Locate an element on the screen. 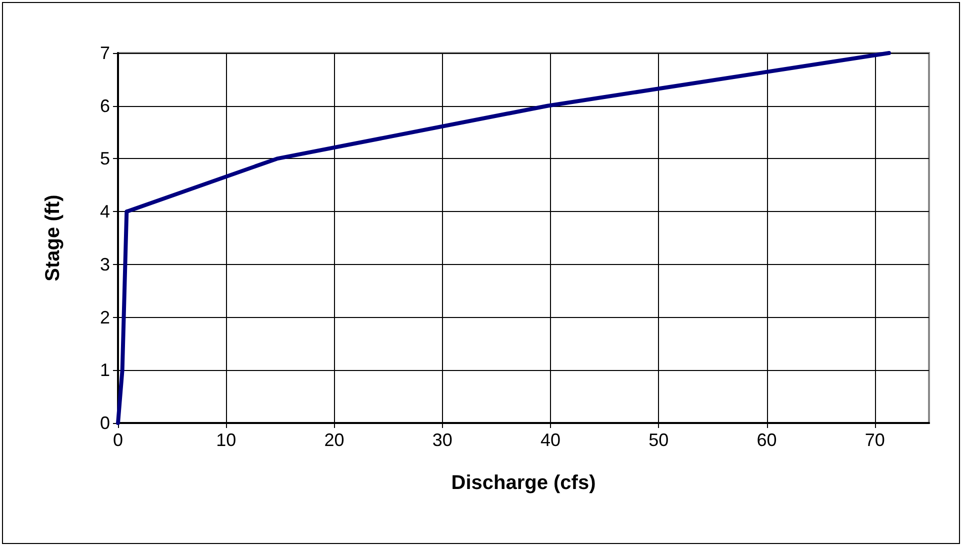 The width and height of the screenshot is (964, 548). y-tick-label: 5 is located at coordinates (105, 158).